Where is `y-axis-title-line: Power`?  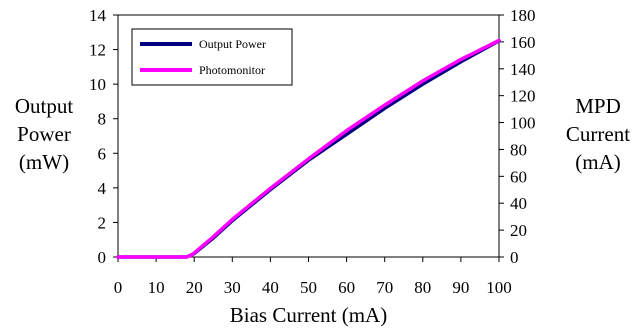
y-axis-title-line: Power is located at coordinates (44, 134).